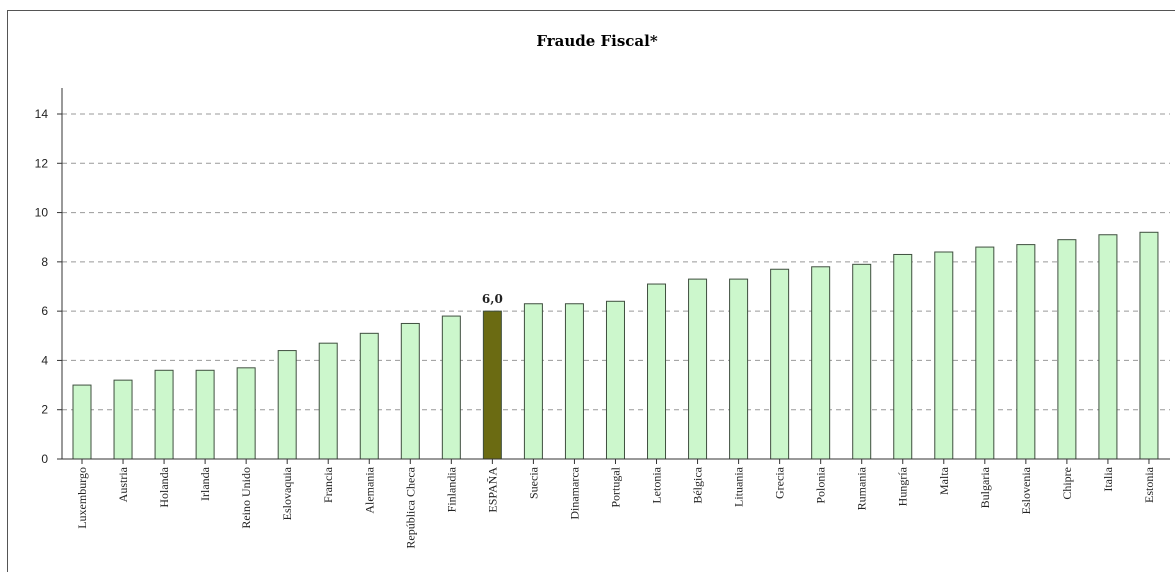 Image resolution: width=1175 pixels, height=572 pixels. I want to click on y-tick-label: 0, so click(44, 459).